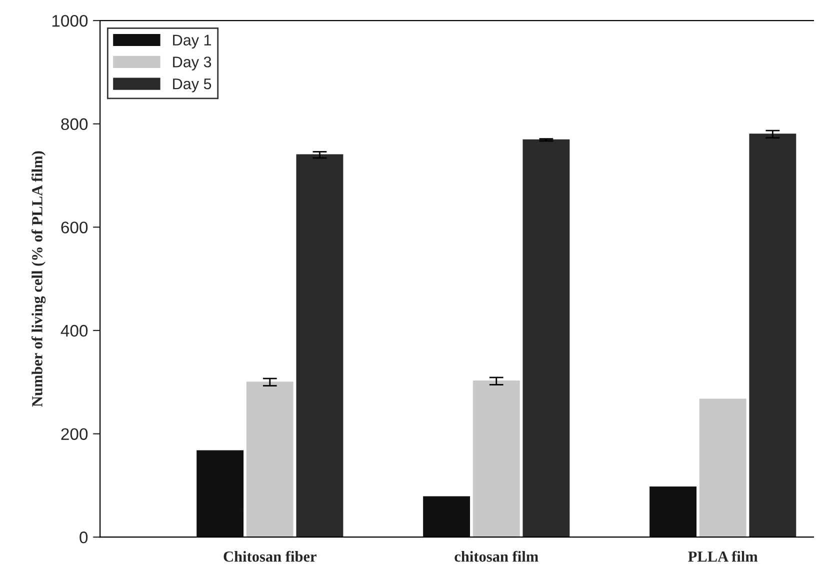 The image size is (820, 587). I want to click on x-tick-label: chitosan film, so click(496, 556).